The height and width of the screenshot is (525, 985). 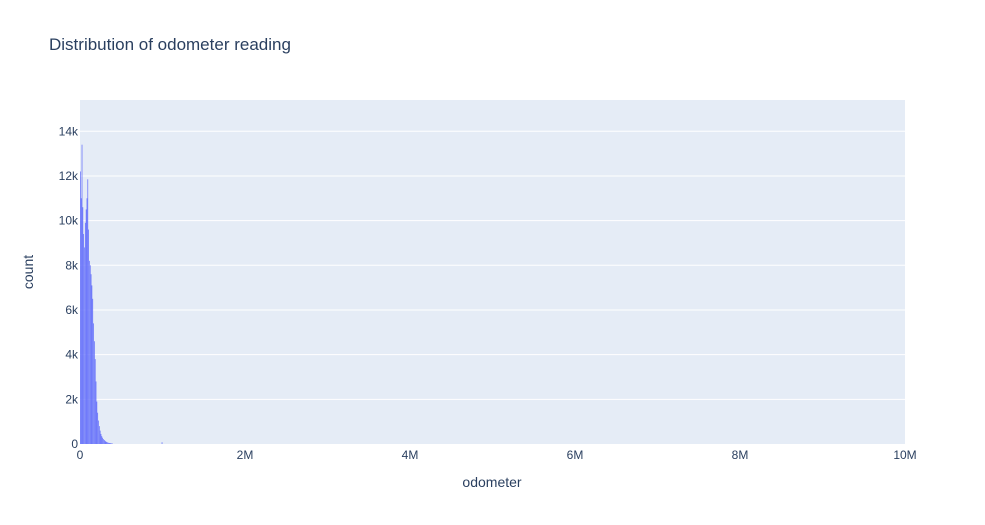 What do you see at coordinates (80, 455) in the screenshot?
I see `x-tick-label: 0` at bounding box center [80, 455].